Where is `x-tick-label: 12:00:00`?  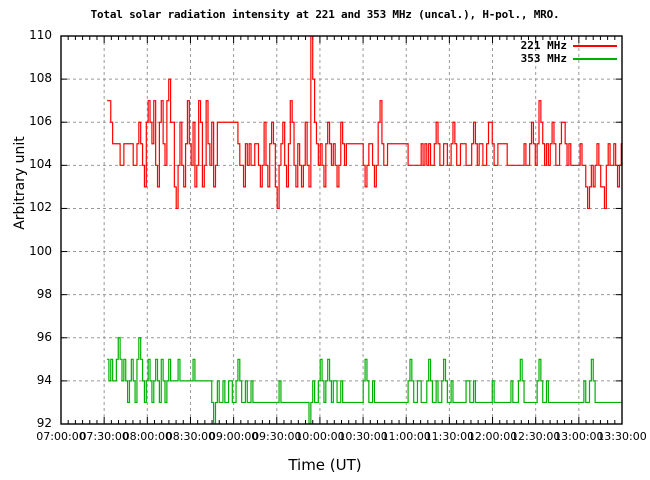
x-tick-label: 12:00:00 is located at coordinates (492, 436).